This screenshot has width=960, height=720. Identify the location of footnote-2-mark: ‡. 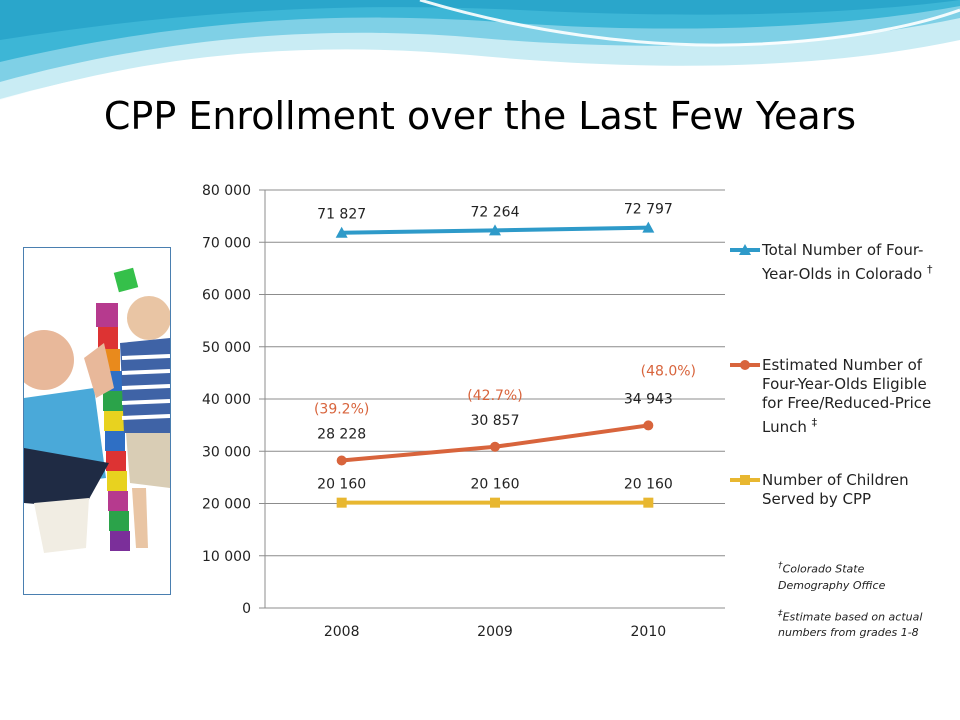
(780, 613).